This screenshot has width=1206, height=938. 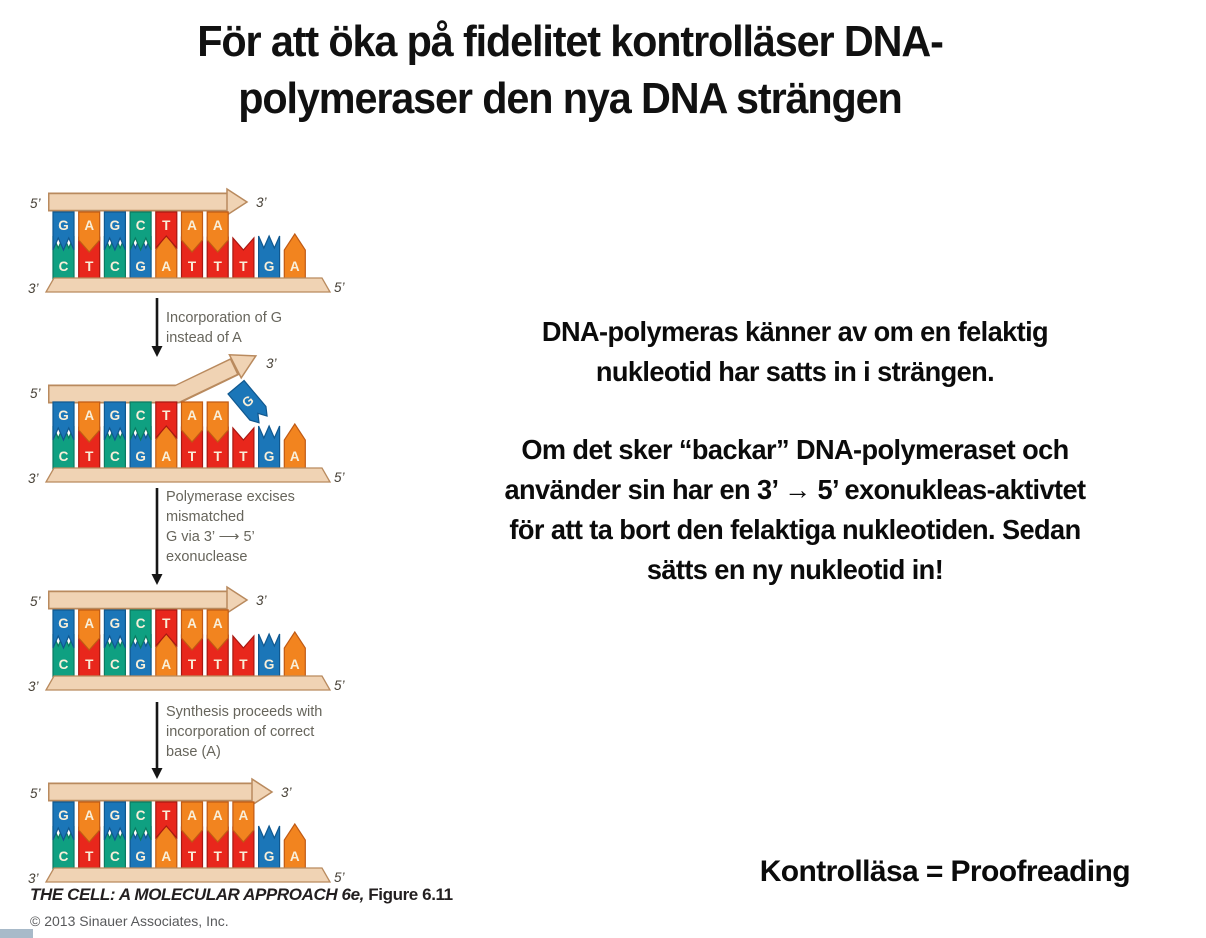 What do you see at coordinates (244, 712) in the screenshot?
I see `step-label-line: Synthesis proceeds with` at bounding box center [244, 712].